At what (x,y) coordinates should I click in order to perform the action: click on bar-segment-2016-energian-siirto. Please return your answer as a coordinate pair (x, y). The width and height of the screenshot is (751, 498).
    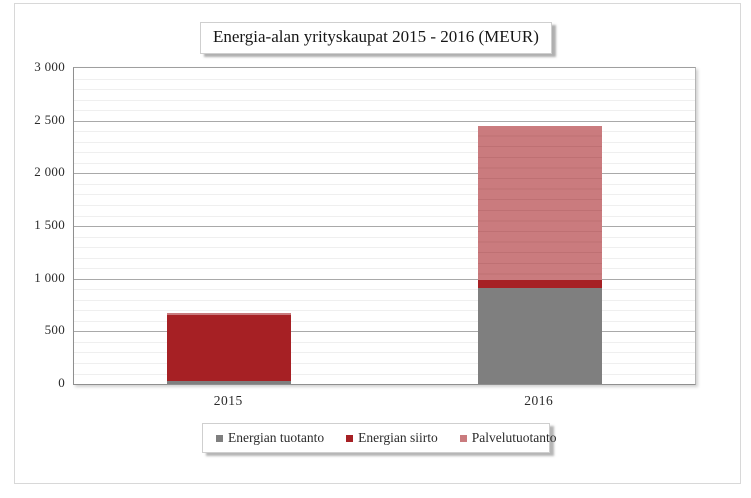
    Looking at the image, I should click on (539, 284).